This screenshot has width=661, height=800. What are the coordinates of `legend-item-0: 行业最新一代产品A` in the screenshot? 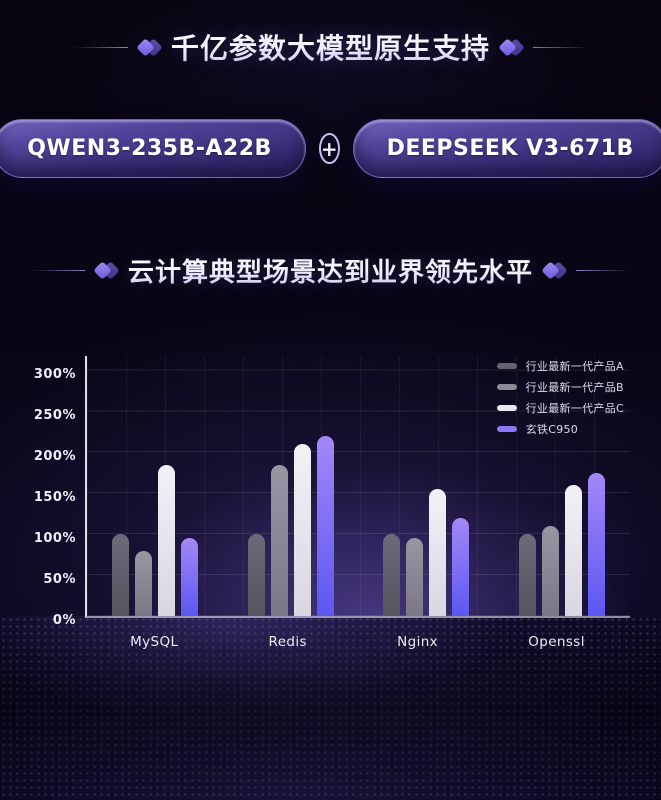 It's located at (560, 366).